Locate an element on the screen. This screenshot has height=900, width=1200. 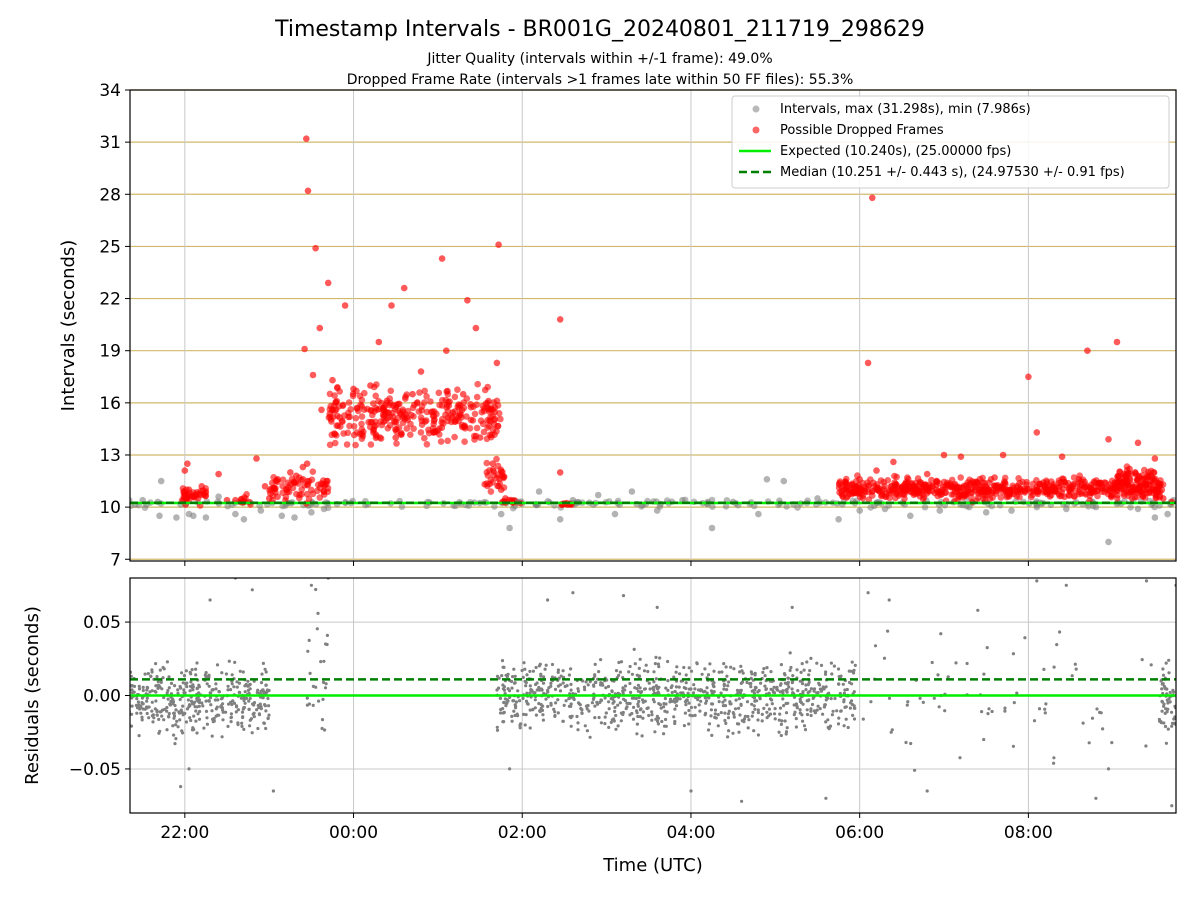
legend-label-intervals: Intervals, max (31.298s), min (7.986s) is located at coordinates (905, 109).